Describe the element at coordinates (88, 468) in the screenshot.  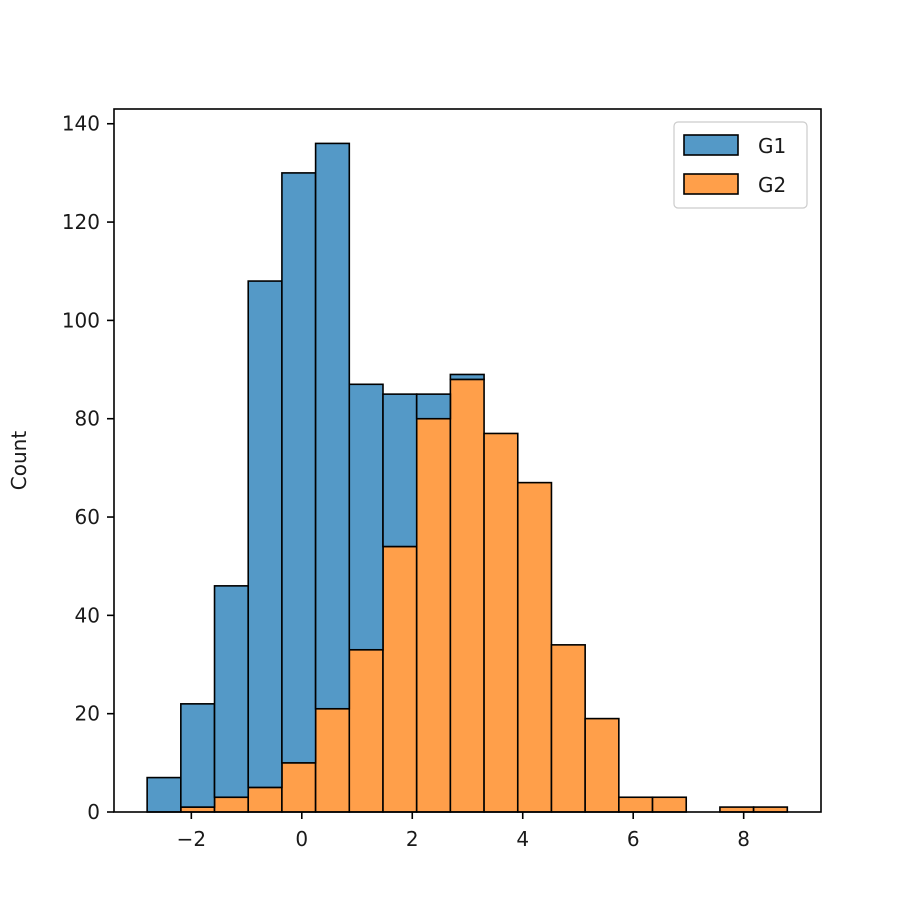
I see `y-axis: 0 20 40 60 80 100 120 140` at that location.